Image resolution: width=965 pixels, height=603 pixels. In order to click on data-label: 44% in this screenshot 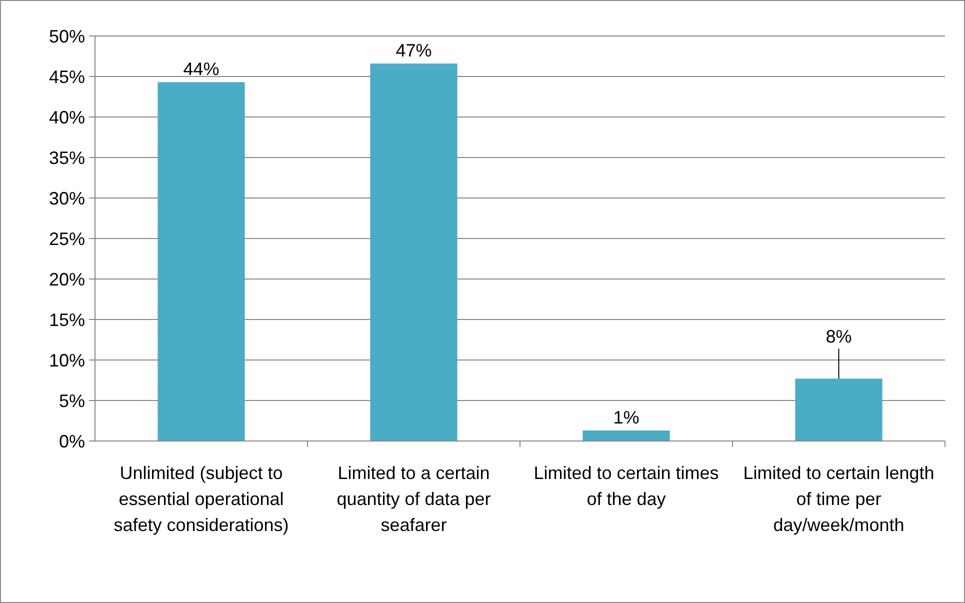, I will do `click(201, 69)`.